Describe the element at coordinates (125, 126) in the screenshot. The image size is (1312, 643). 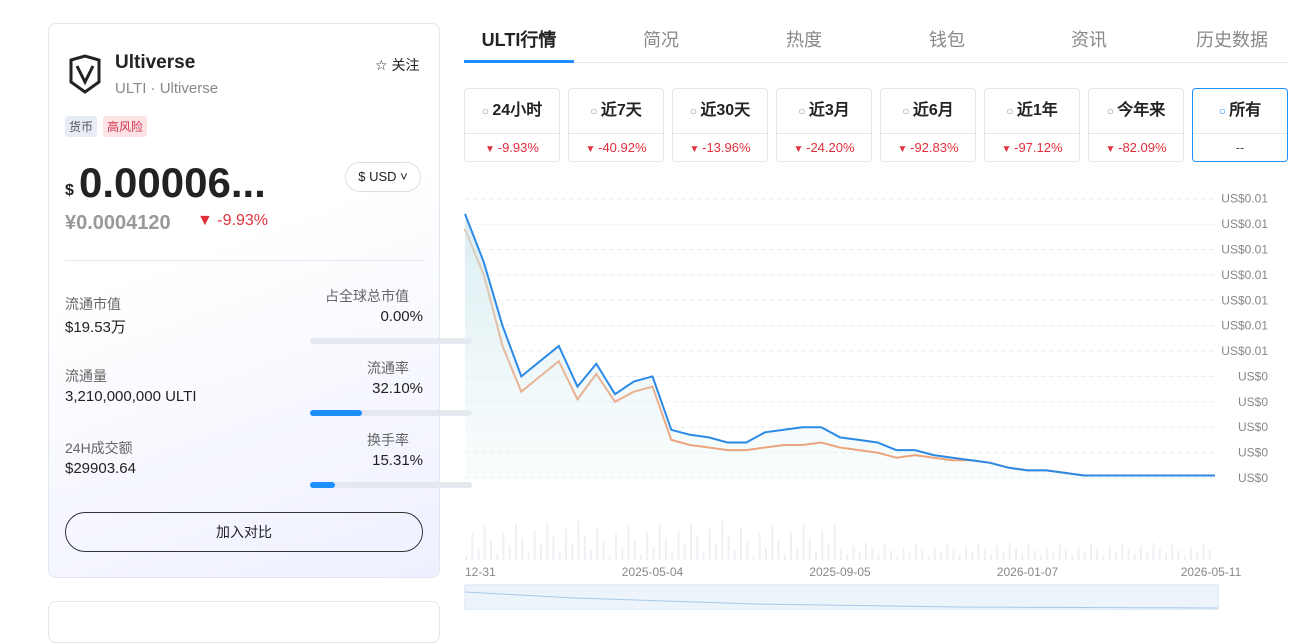
I see `tag: 高风险` at that location.